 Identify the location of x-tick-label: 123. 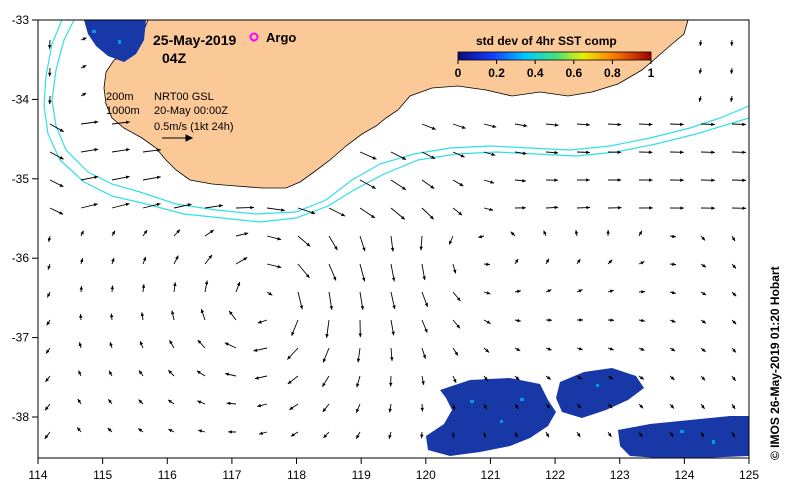
(620, 475).